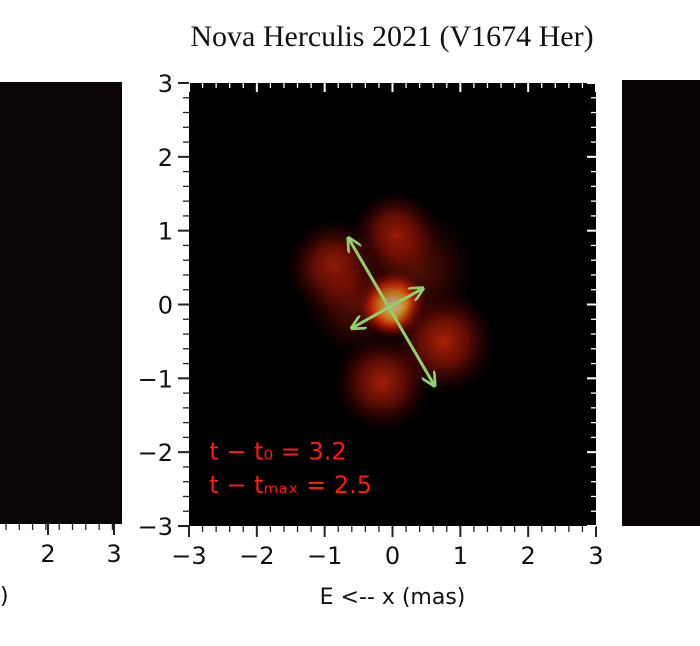 The image size is (700, 646). I want to click on y-tick-label: −2, so click(155, 453).